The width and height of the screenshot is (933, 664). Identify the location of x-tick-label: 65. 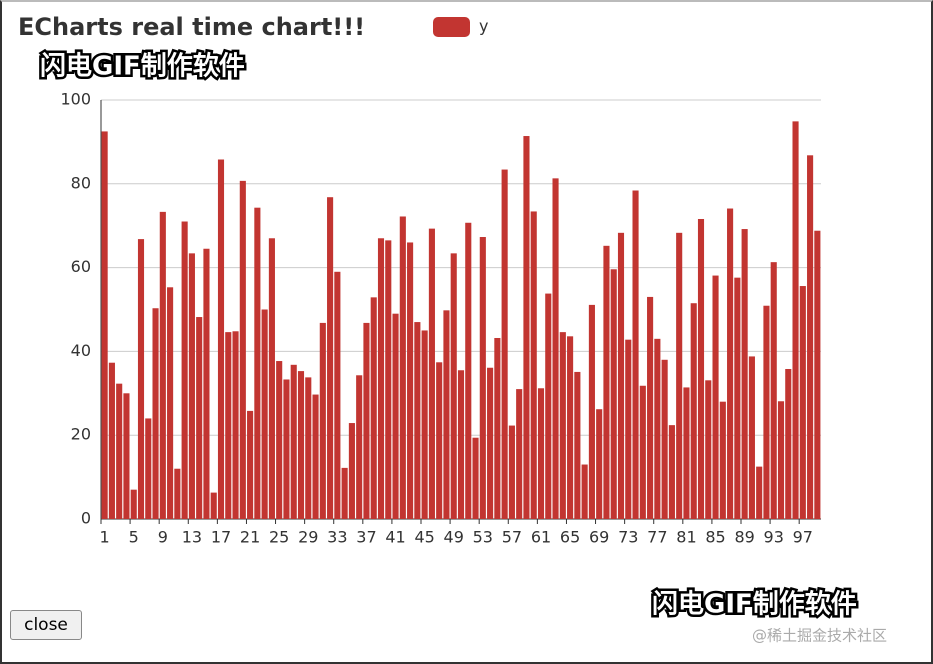
(570, 537).